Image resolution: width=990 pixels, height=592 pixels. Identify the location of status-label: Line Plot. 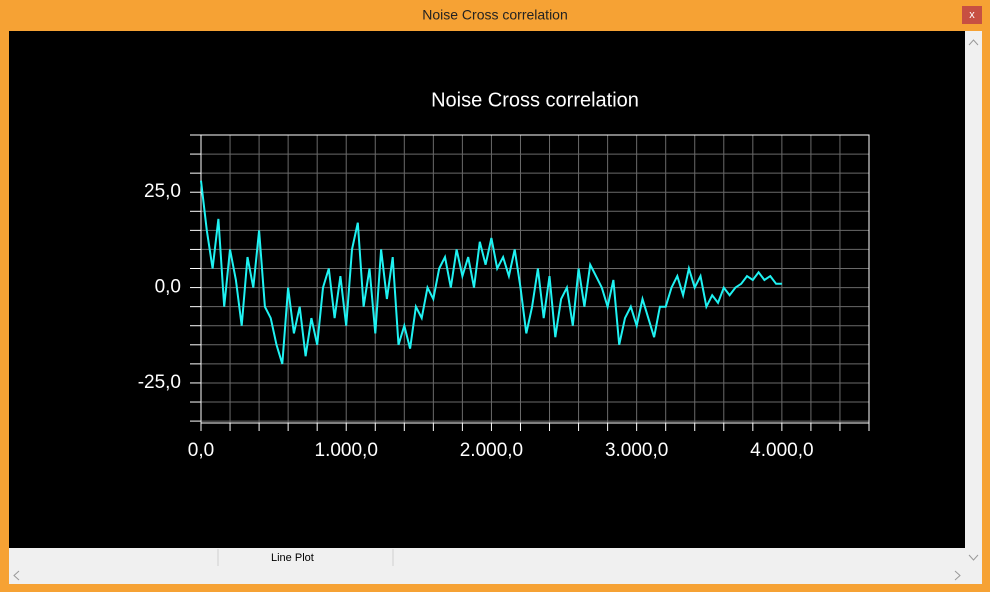
(292, 558).